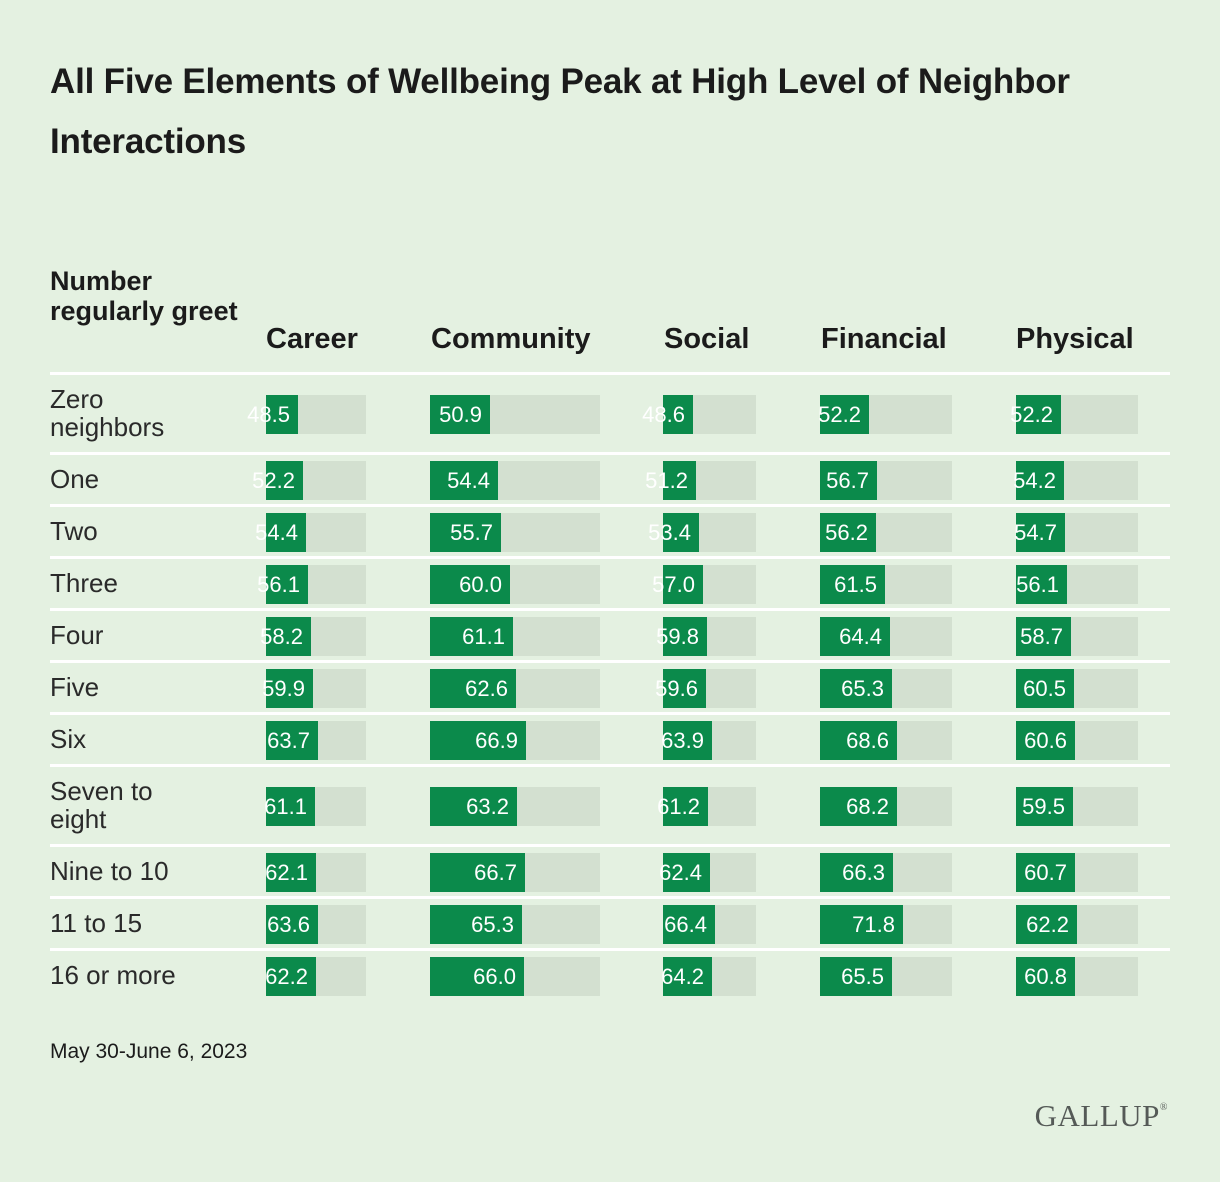 This screenshot has width=1220, height=1182. Describe the element at coordinates (682, 976) in the screenshot. I see `data-label: 64.2` at that location.